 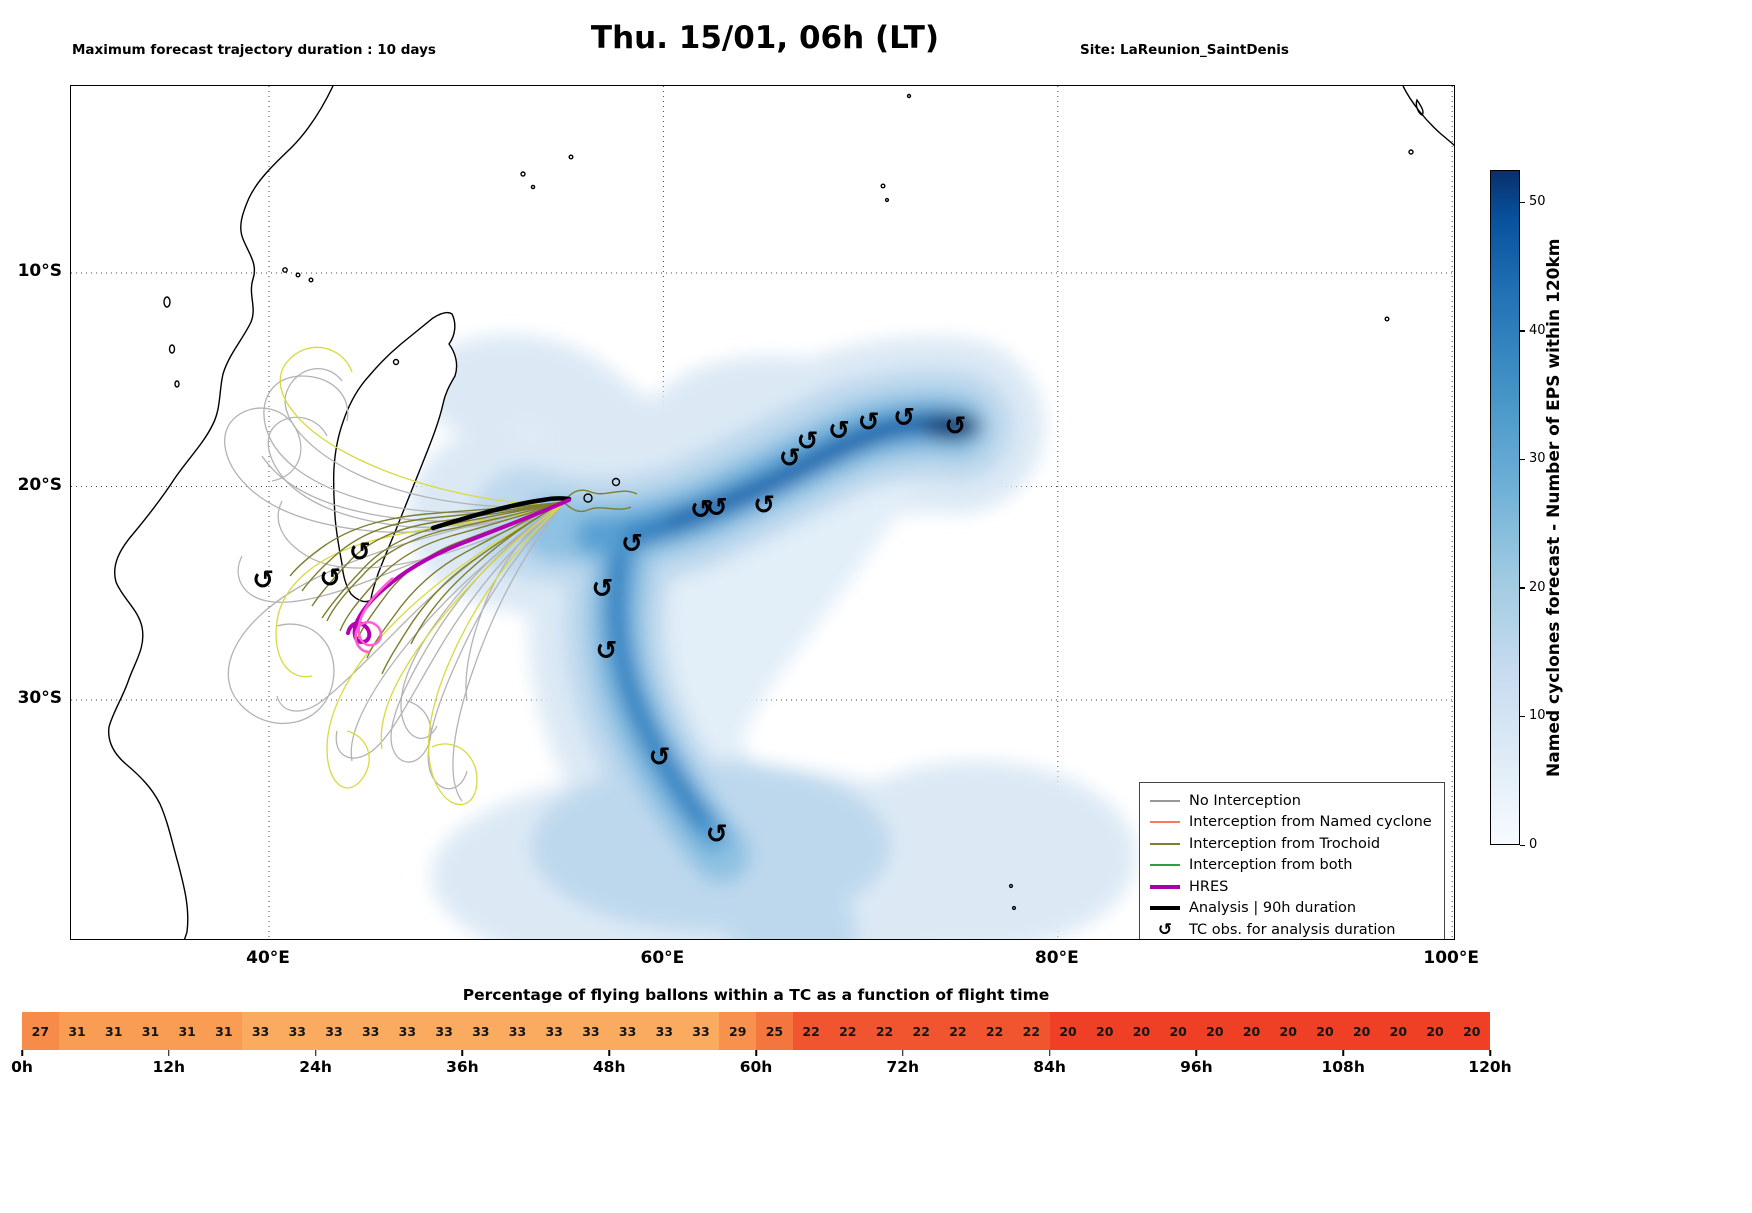 I want to click on time-tick-label: 0h, so click(x=22, y=1067).